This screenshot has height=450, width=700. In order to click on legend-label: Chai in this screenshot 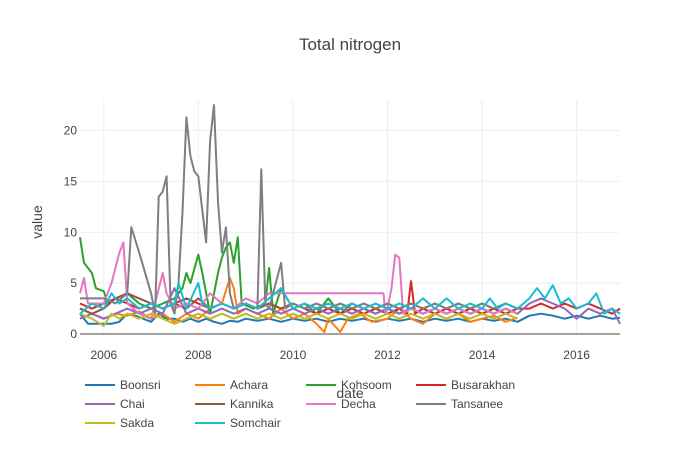, I will do `click(132, 404)`.